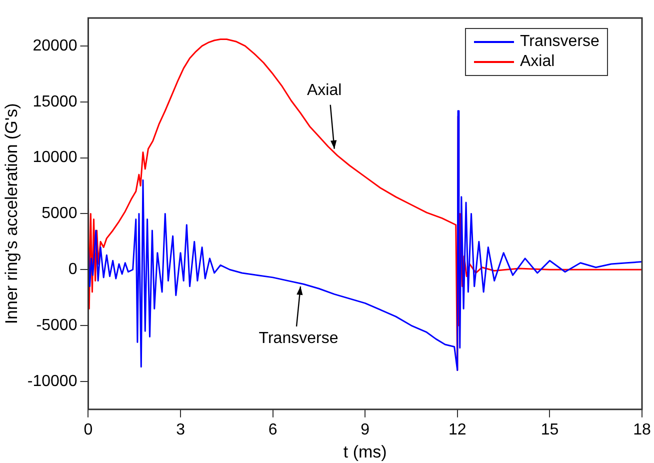 The height and width of the screenshot is (463, 654). I want to click on y-tick-label: 0, so click(73, 269).